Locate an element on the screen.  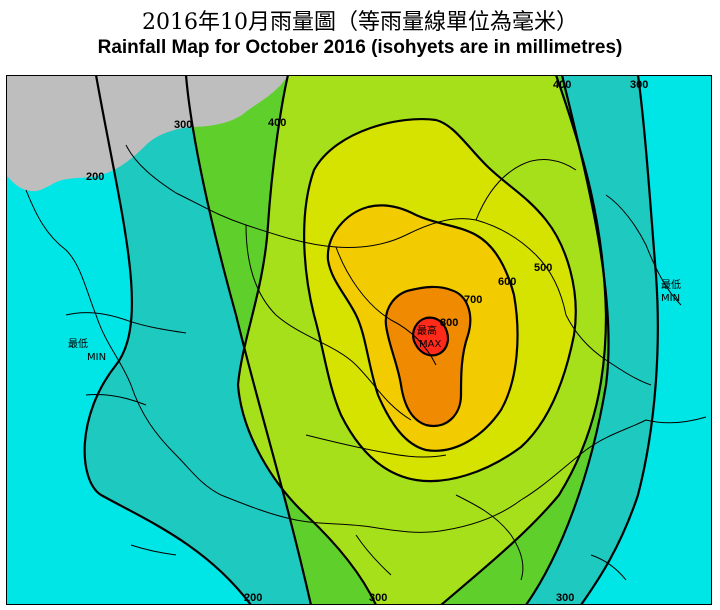
isohyet-label-700: 700 is located at coordinates (473, 300).